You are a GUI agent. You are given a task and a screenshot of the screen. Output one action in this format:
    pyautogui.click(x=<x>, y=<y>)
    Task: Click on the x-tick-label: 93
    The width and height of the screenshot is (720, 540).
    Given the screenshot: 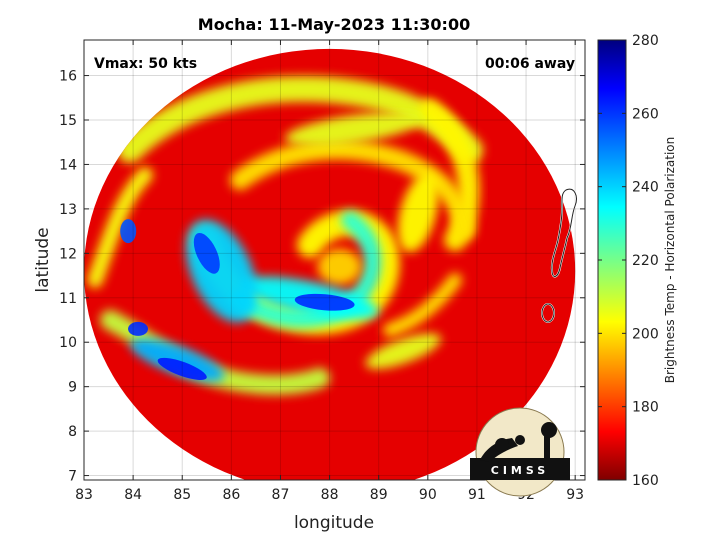 What is the action you would take?
    pyautogui.click(x=575, y=495)
    